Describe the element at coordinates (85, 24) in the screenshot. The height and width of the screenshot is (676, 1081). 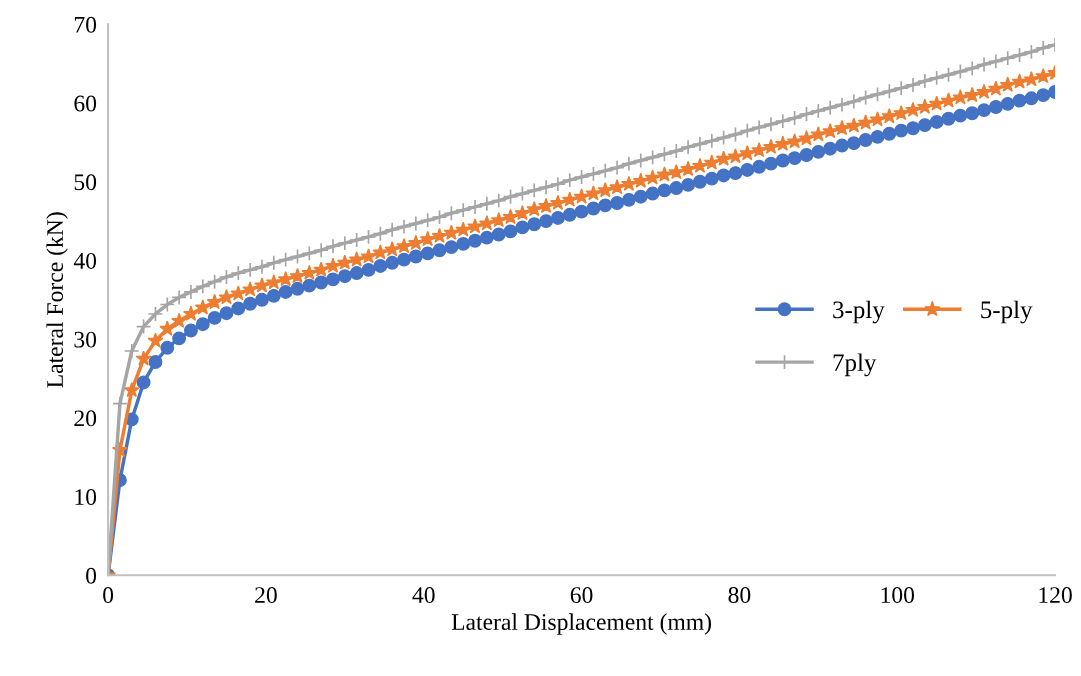
I see `y-tick-label: 70` at that location.